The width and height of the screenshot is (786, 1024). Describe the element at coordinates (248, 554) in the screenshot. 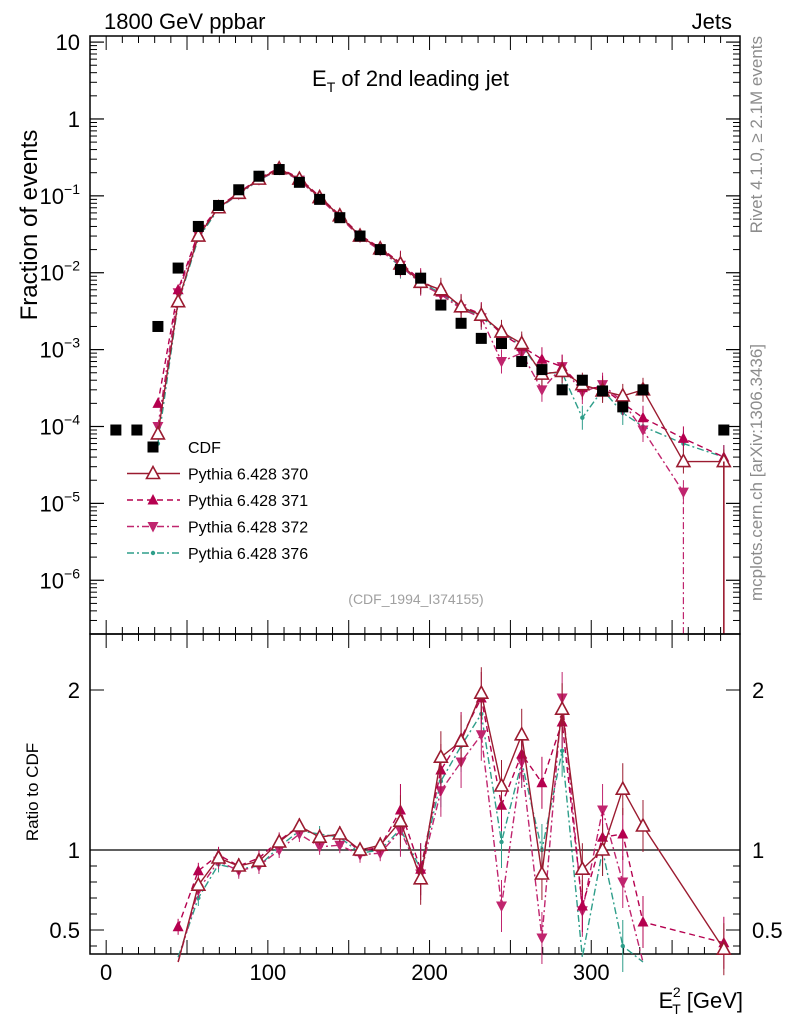

I see `legend-label: Pythia 6.428 376` at that location.